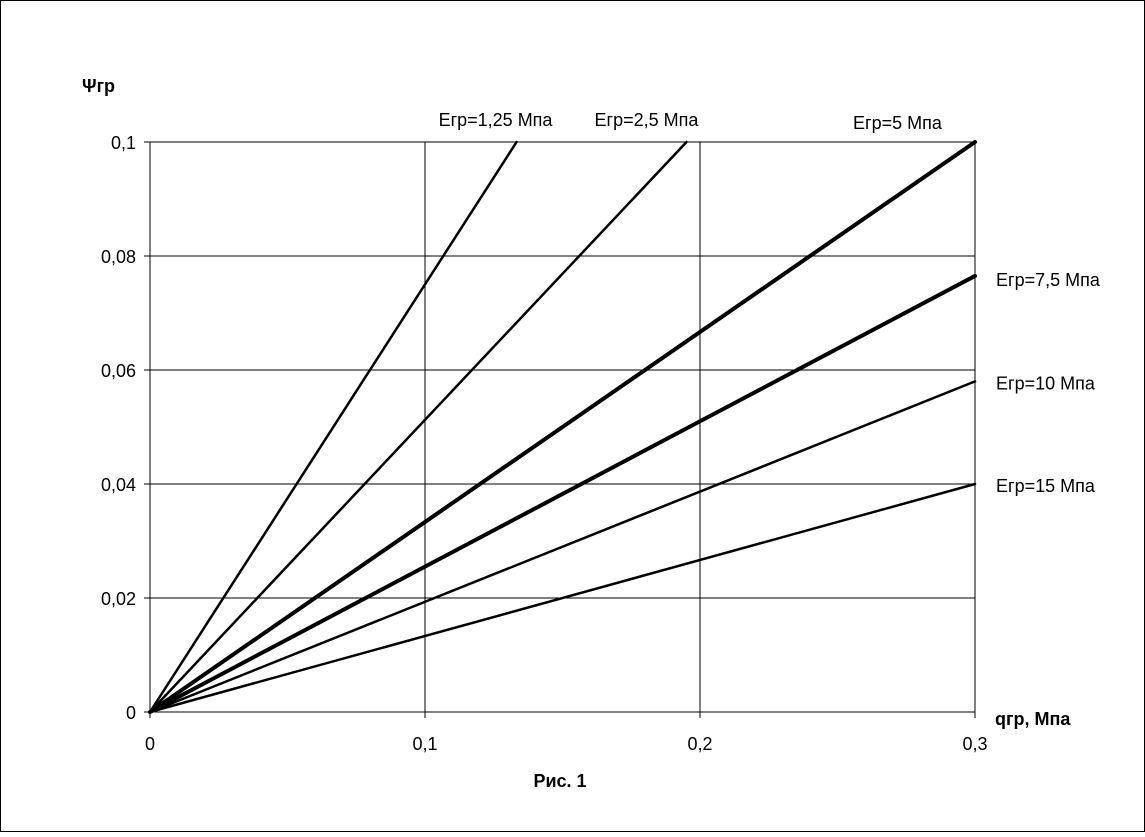 The image size is (1145, 837). What do you see at coordinates (1048, 280) in the screenshot?
I see `series-label-3: Егр=7,5 Мпа` at bounding box center [1048, 280].